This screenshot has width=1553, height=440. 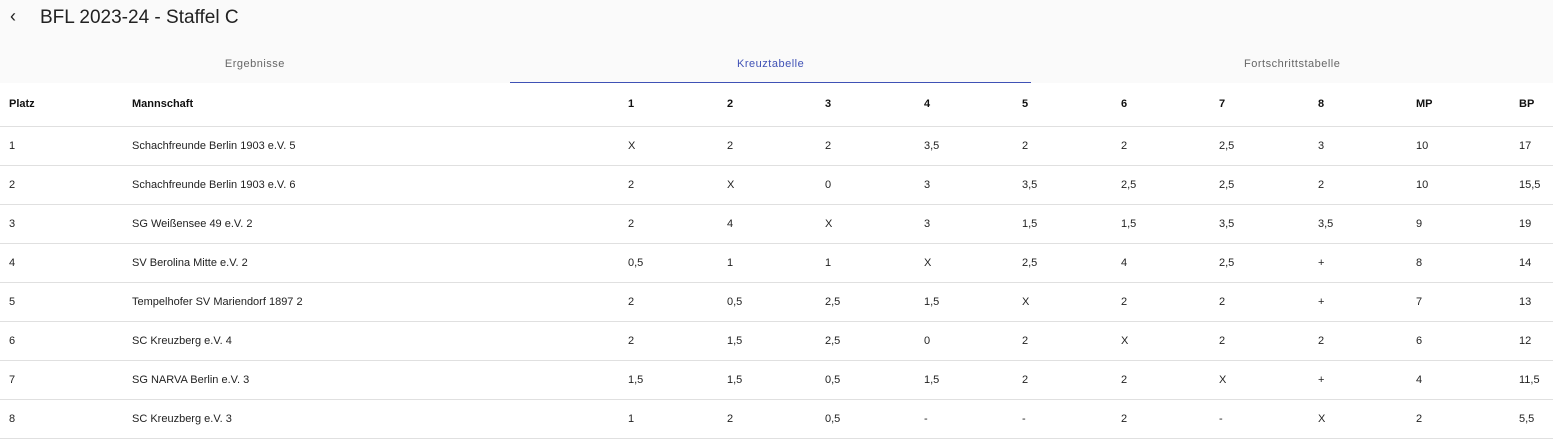 What do you see at coordinates (1367, 105) in the screenshot?
I see `column-header: 8` at bounding box center [1367, 105].